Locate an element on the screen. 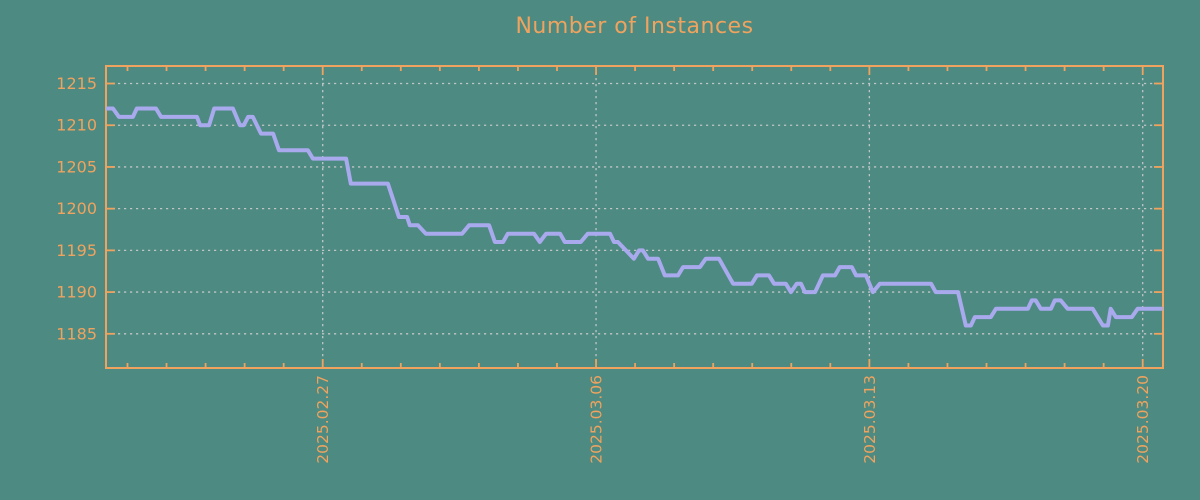 This screenshot has height=500, width=1200. y-tick-label: 1205 is located at coordinates (76, 166).